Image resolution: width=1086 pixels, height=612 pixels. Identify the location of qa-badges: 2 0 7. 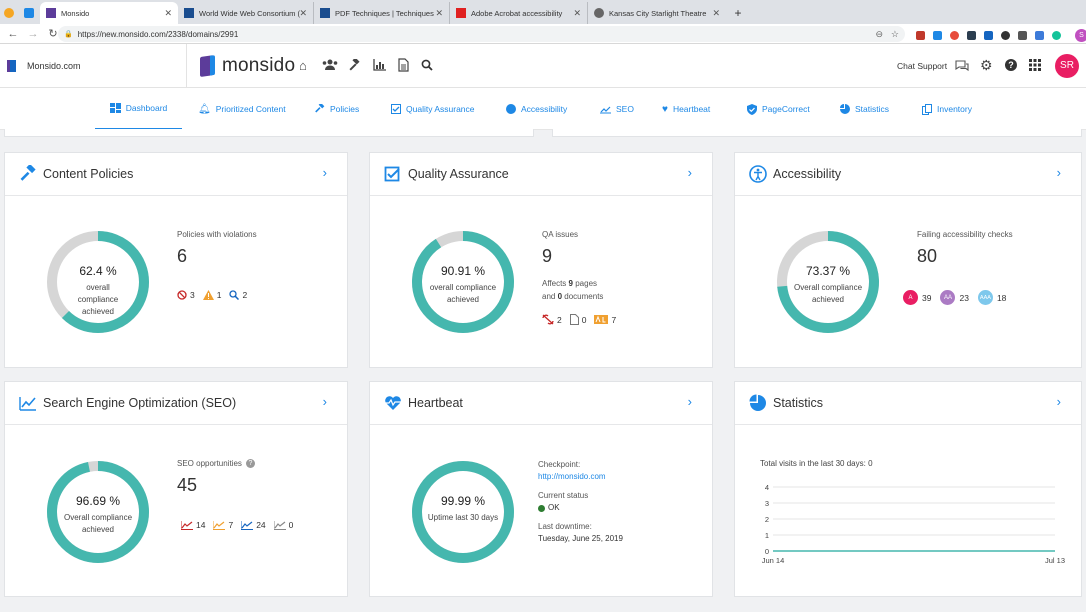
(579, 319).